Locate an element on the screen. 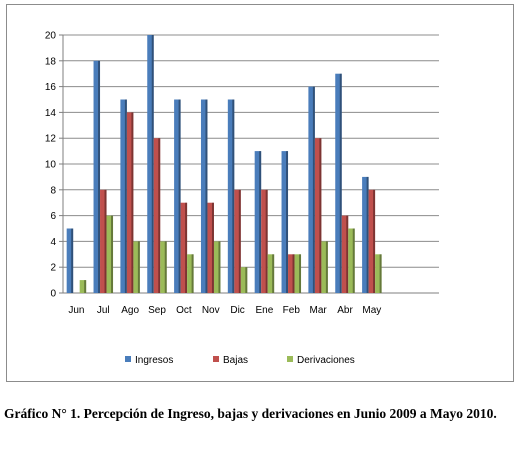 This screenshot has height=456, width=518. x-tick-label: Abr is located at coordinates (345, 310).